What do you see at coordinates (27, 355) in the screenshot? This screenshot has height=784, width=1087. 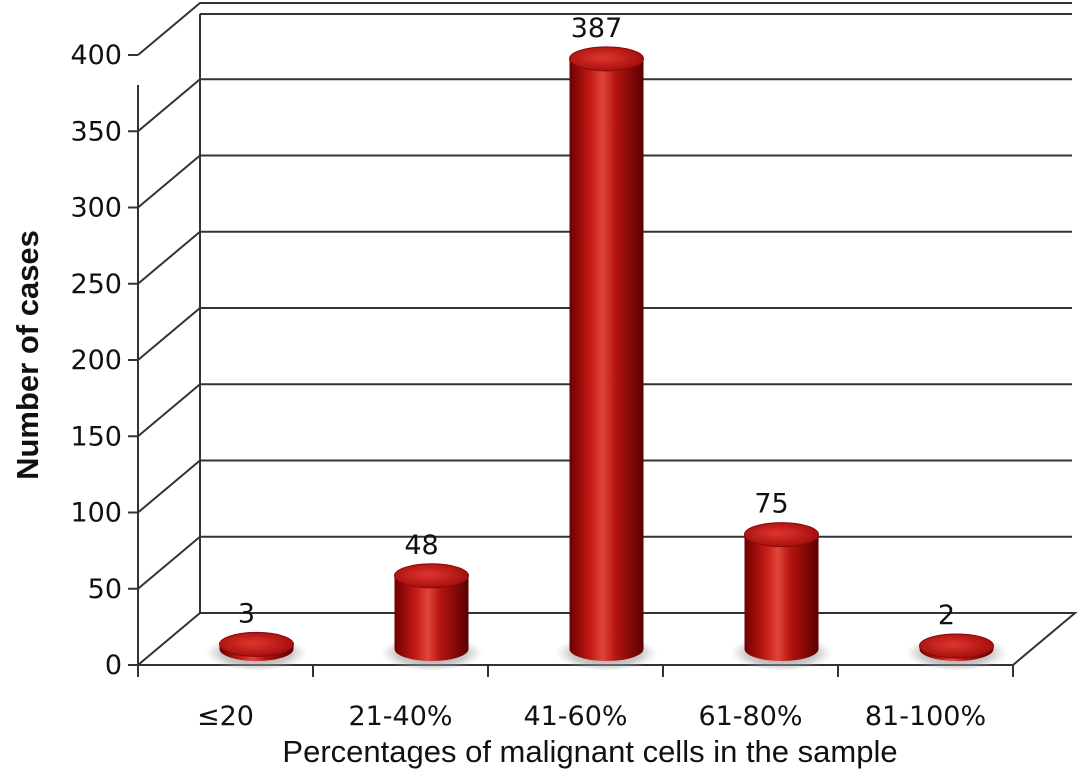 I see `y-axis-title: Number of cases` at bounding box center [27, 355].